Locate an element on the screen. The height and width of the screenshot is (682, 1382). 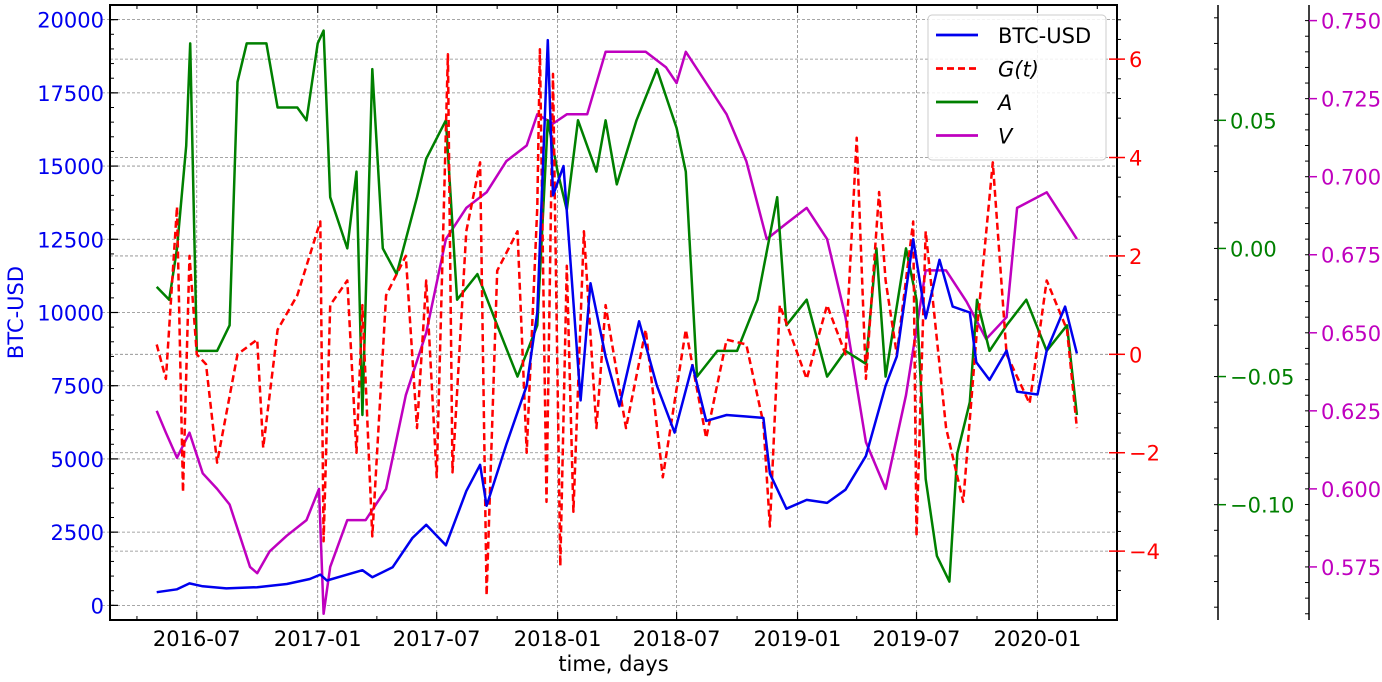
y-tick-label-v: 0.700 is located at coordinates (1351, 178).